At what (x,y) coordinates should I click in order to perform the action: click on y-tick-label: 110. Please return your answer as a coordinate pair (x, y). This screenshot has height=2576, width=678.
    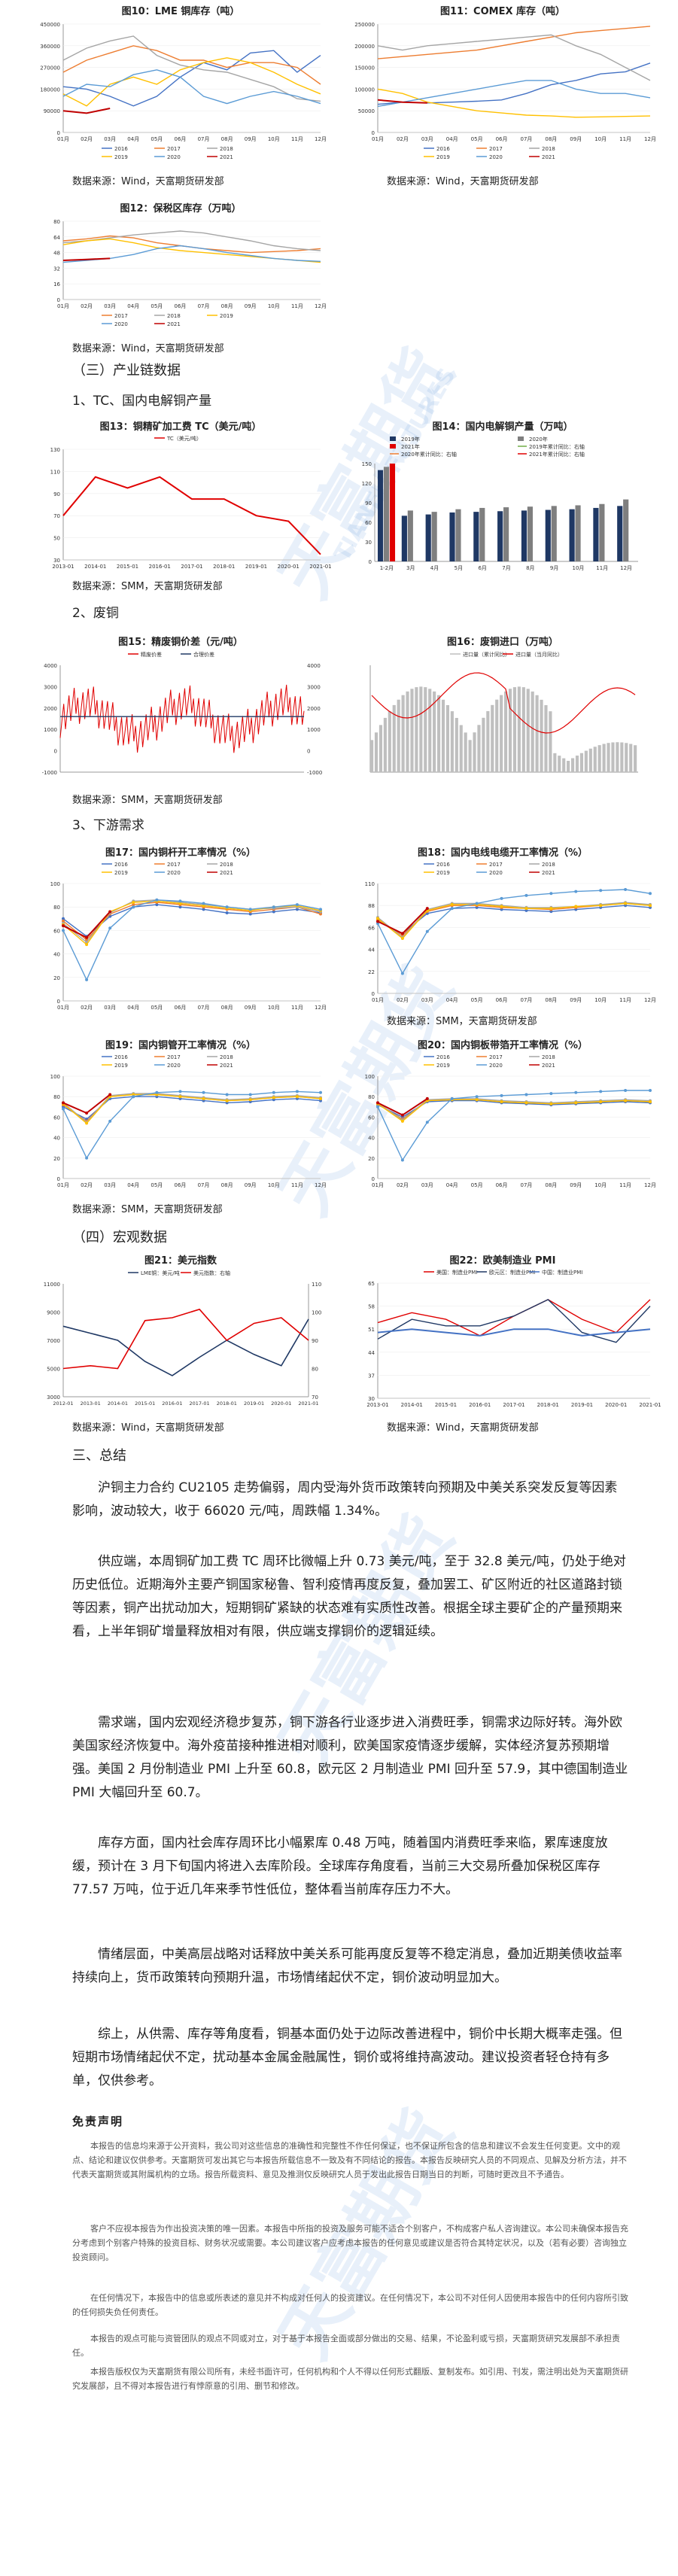
    Looking at the image, I should click on (370, 884).